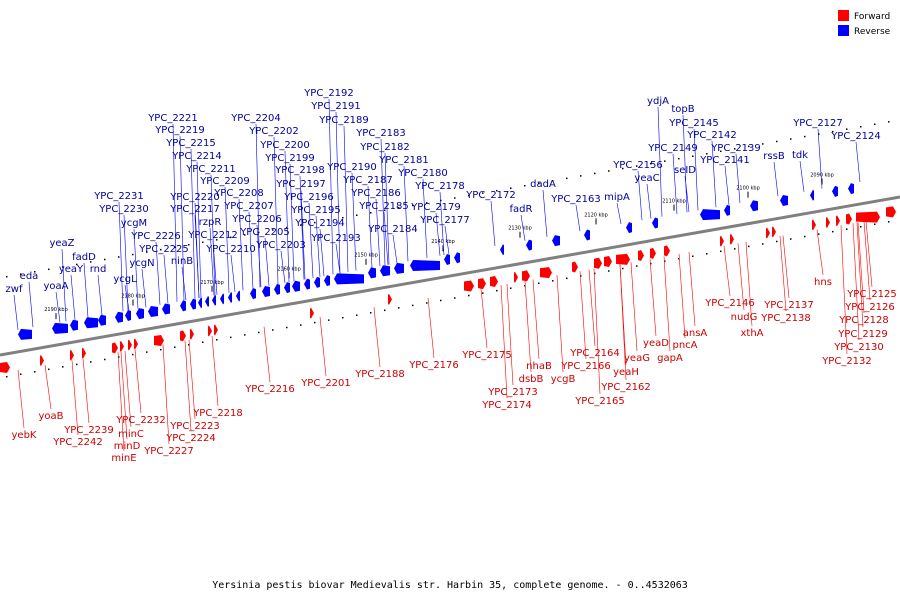 The width and height of the screenshot is (900, 600). What do you see at coordinates (656, 343) in the screenshot?
I see `forward-gene-label: yeaD` at bounding box center [656, 343].